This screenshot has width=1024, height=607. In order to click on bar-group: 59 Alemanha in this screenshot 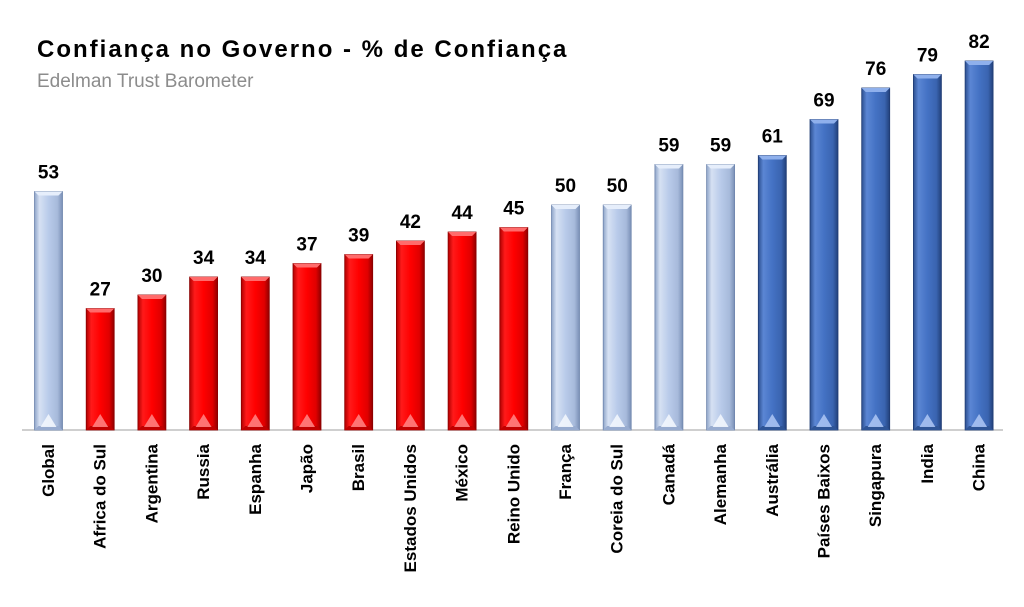, I will do `click(720, 330)`.